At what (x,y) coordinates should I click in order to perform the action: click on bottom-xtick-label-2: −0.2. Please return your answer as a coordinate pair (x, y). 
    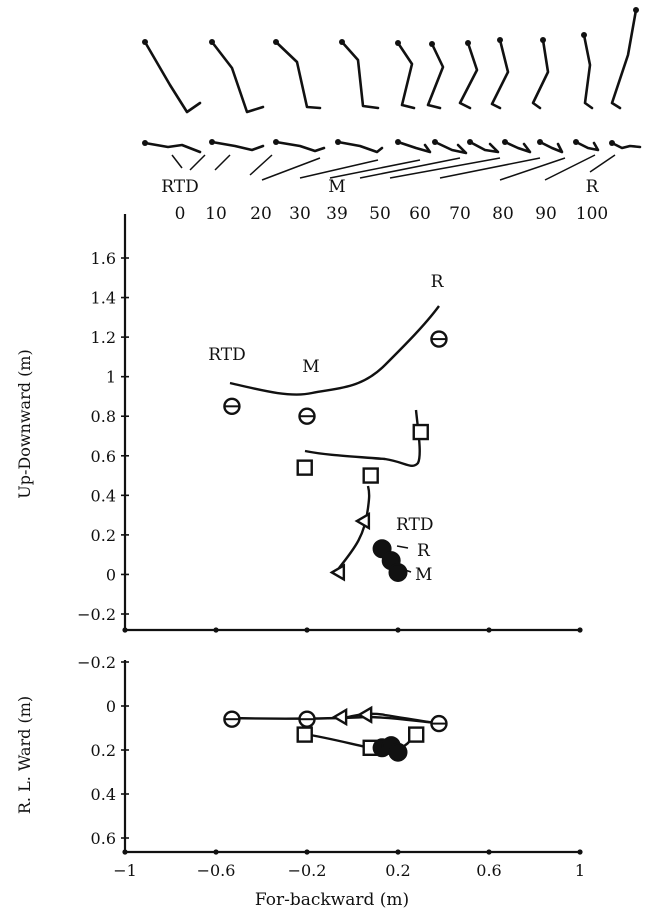
    Looking at the image, I should click on (307, 870).